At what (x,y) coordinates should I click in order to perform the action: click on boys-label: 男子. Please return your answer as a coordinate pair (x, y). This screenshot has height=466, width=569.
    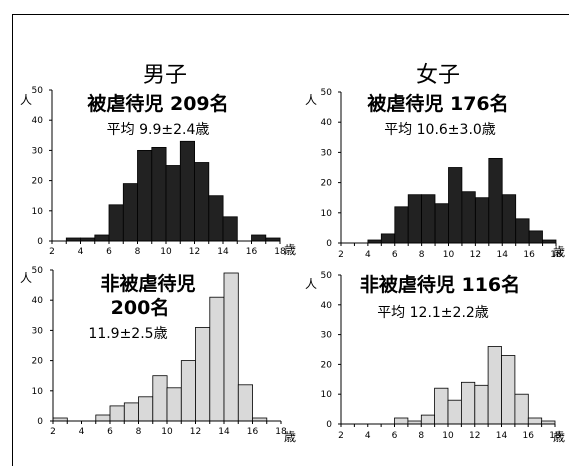
    Looking at the image, I should click on (165, 75).